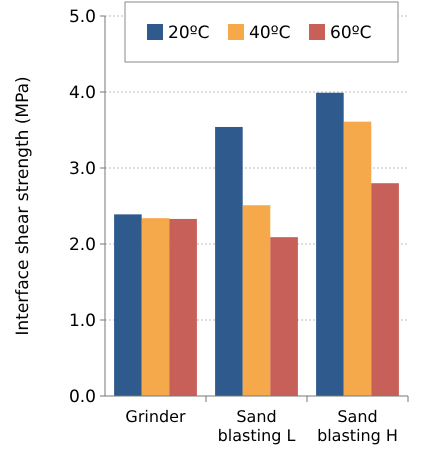 This screenshot has width=422, height=456. I want to click on y-tick-label: 1.0, so click(82, 320).